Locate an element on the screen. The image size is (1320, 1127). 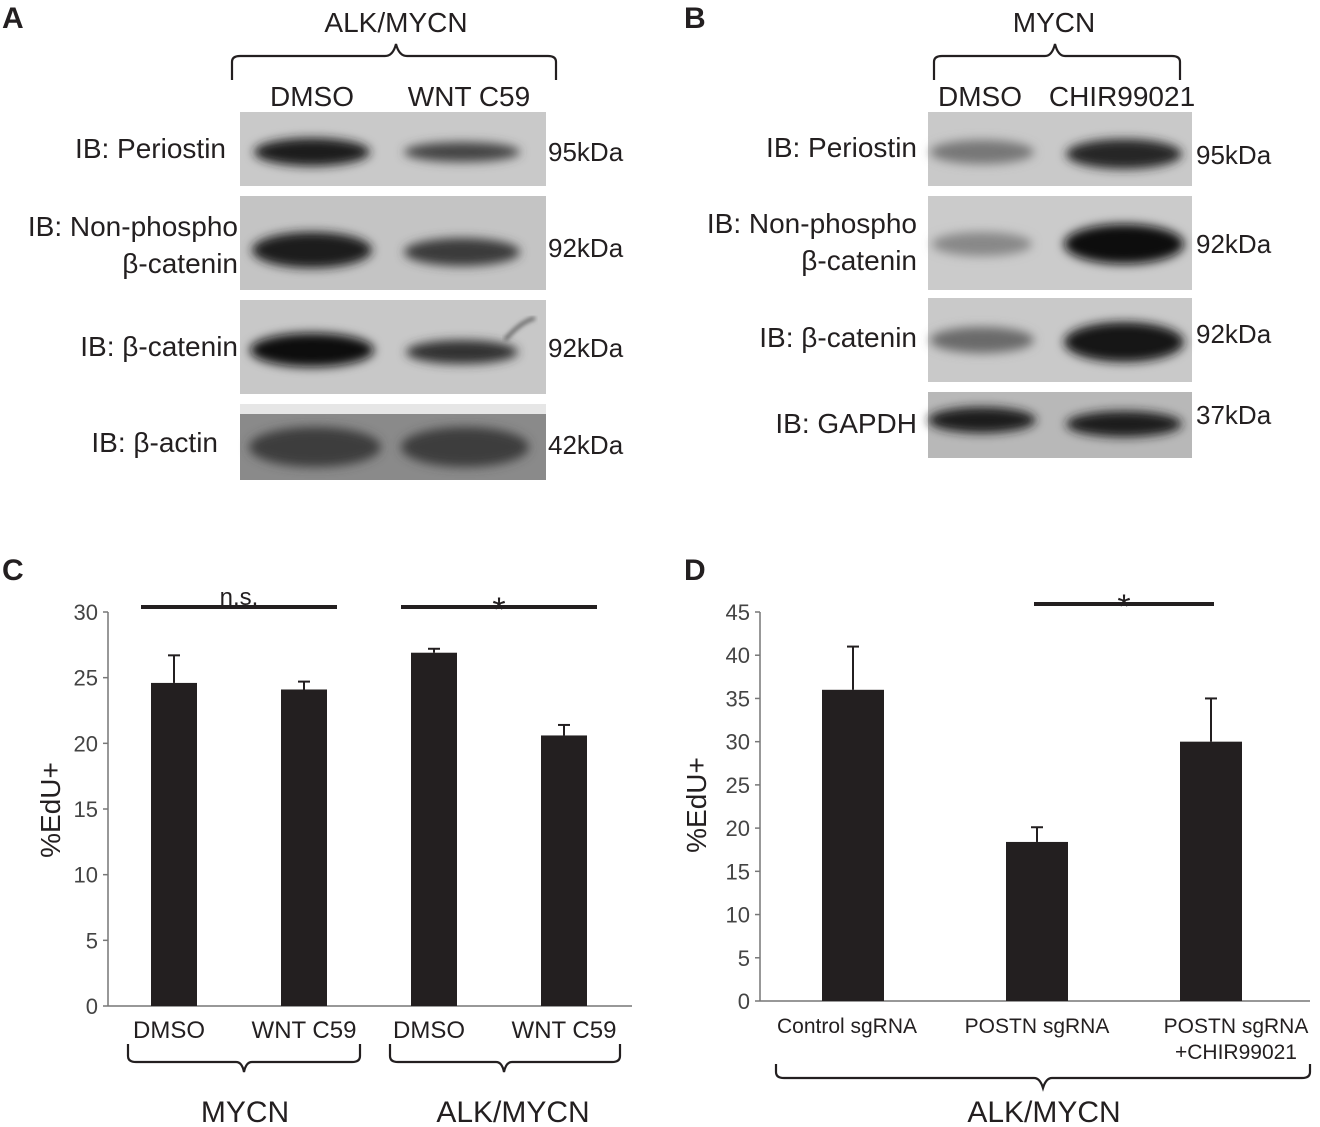
panelB-group-label: MYCN is located at coordinates (1054, 22).